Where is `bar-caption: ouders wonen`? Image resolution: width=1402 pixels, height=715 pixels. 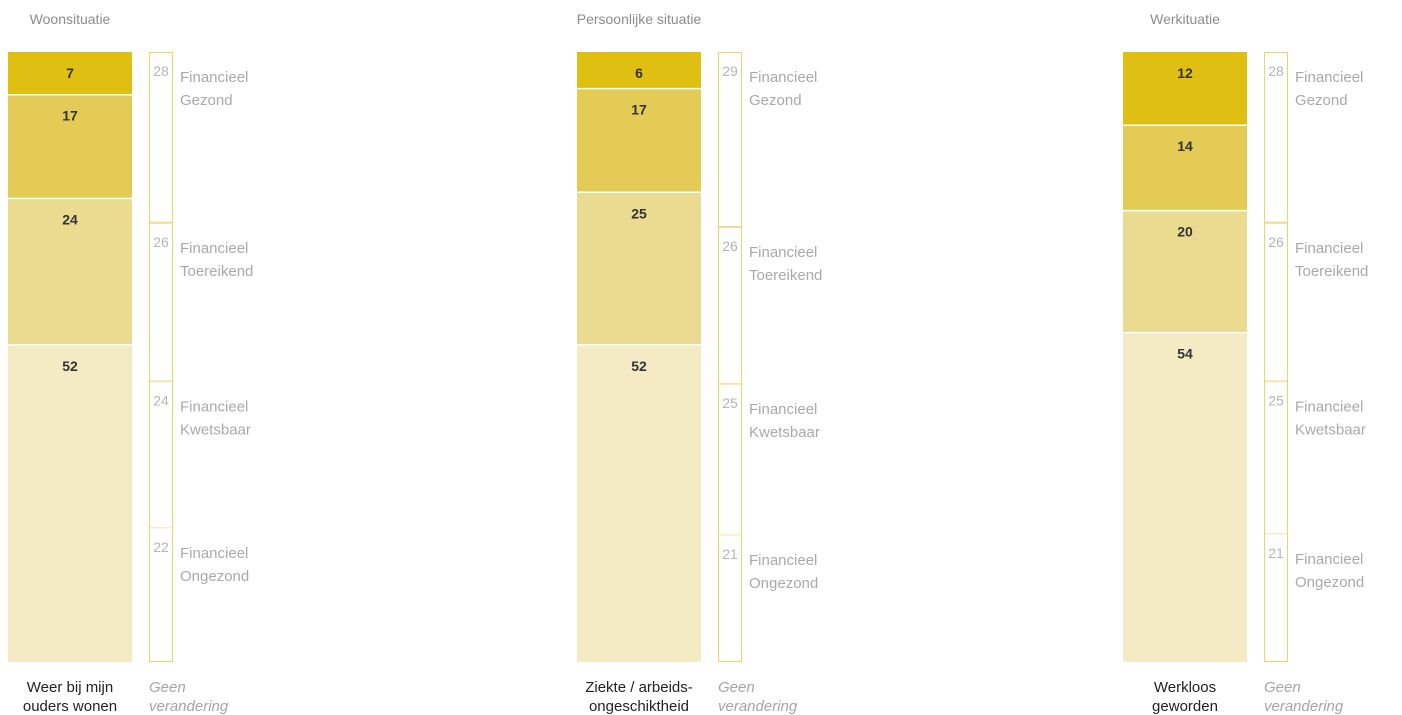
bar-caption: ouders wonen is located at coordinates (70, 706).